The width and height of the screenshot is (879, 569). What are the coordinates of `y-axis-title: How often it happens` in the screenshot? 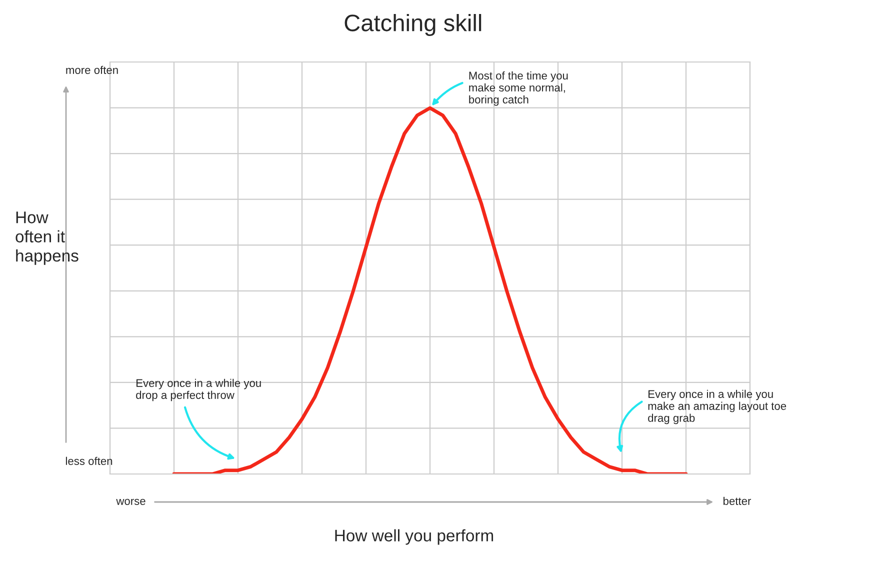 It's located at (47, 238).